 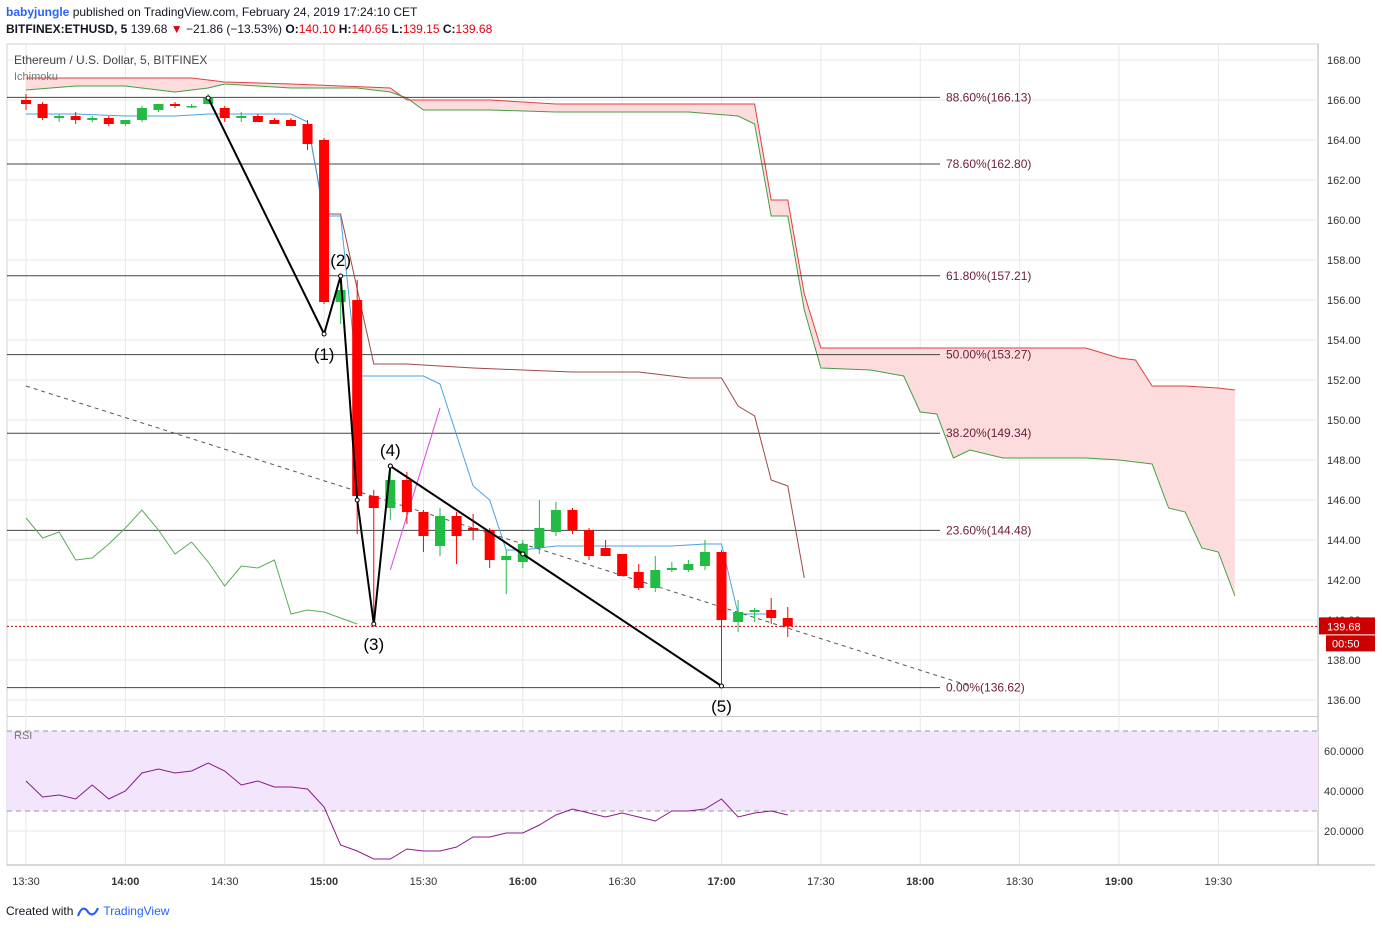 I want to click on fib-label: 88.60%(166.13), so click(x=988, y=97).